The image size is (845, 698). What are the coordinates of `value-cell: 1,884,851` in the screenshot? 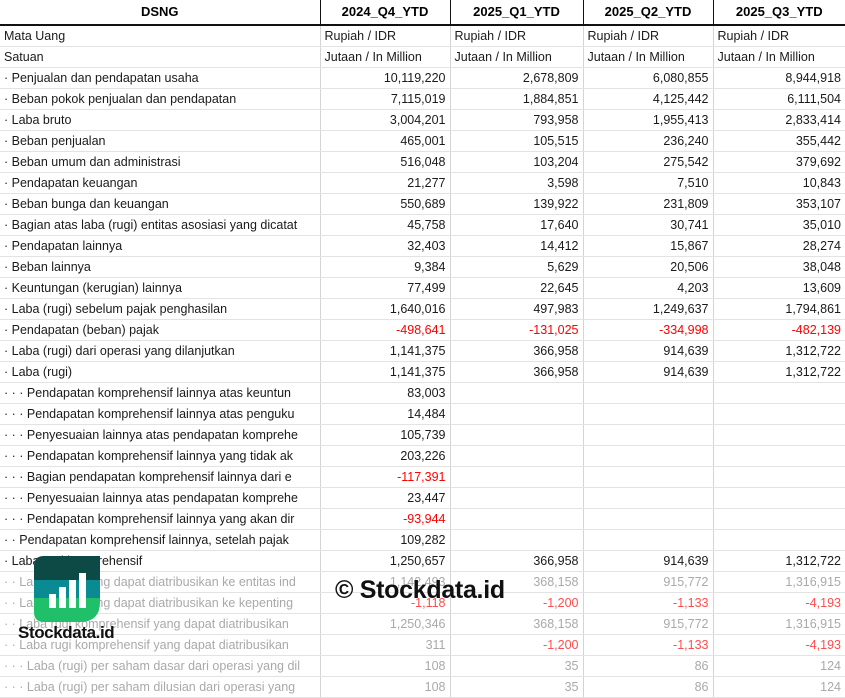 It's located at (517, 99).